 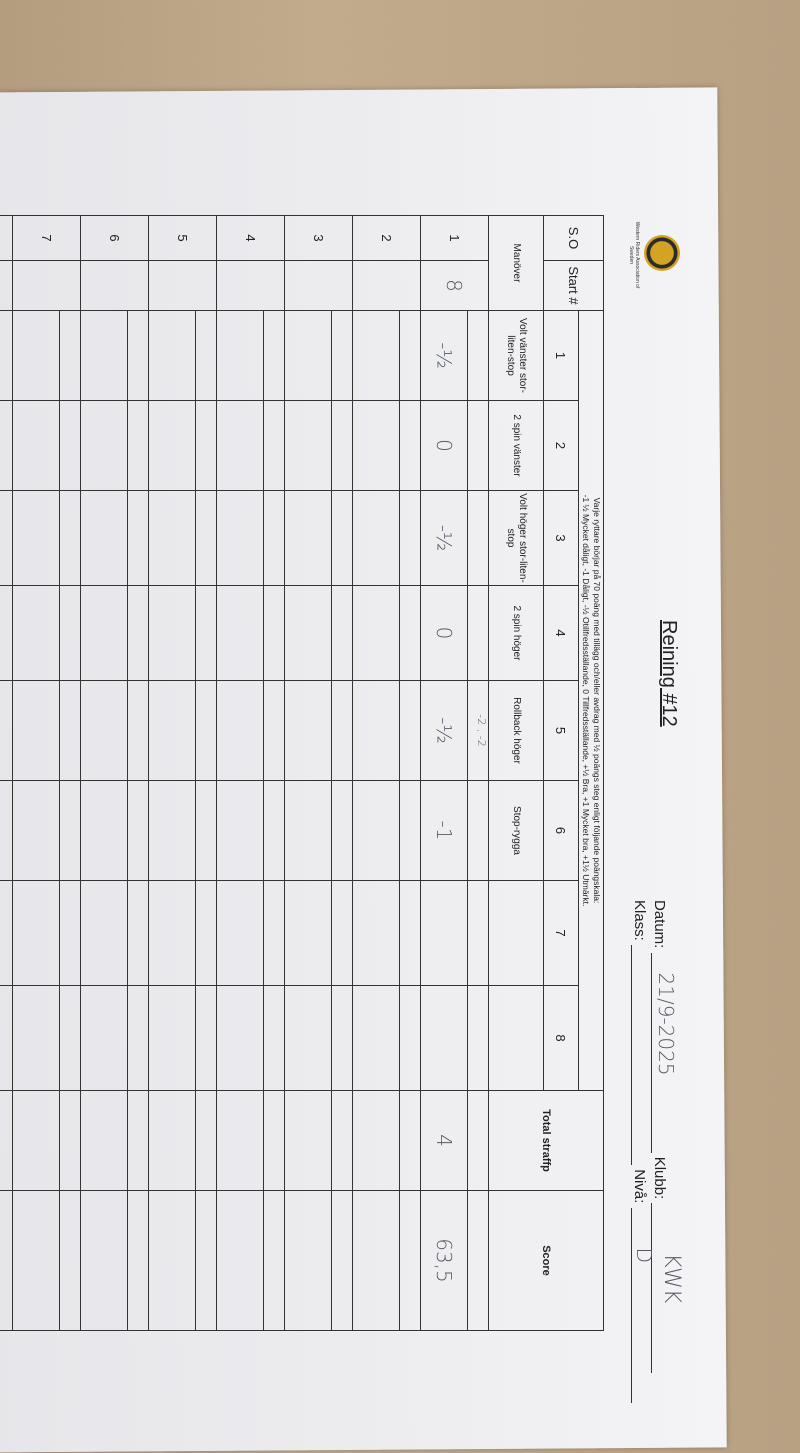 What do you see at coordinates (454, 285) in the screenshot?
I see `start-number-cell: 8` at bounding box center [454, 285].